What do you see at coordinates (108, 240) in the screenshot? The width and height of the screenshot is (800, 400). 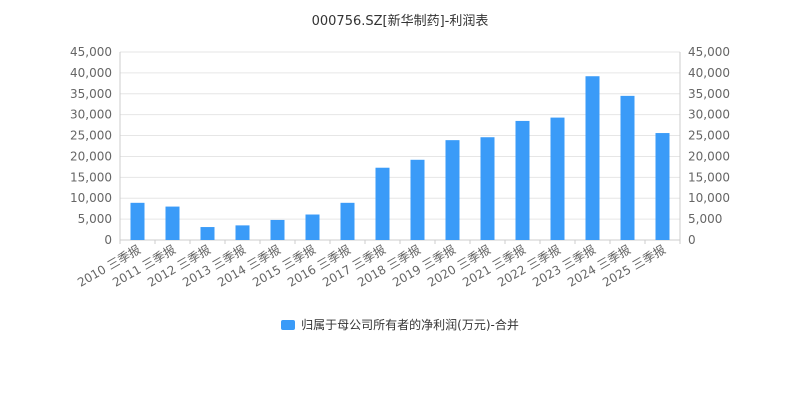 I see `y-tick-label-left: 0` at bounding box center [108, 240].